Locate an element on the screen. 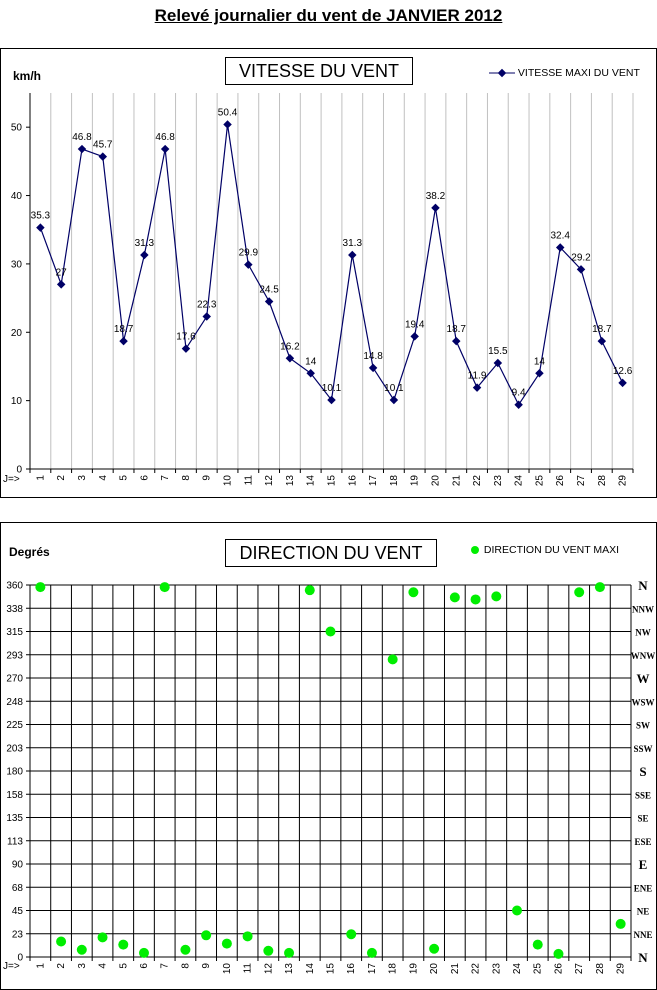 The image size is (657, 990). direction-legend-label: DIRECTION DU VENT MAXI is located at coordinates (551, 550).